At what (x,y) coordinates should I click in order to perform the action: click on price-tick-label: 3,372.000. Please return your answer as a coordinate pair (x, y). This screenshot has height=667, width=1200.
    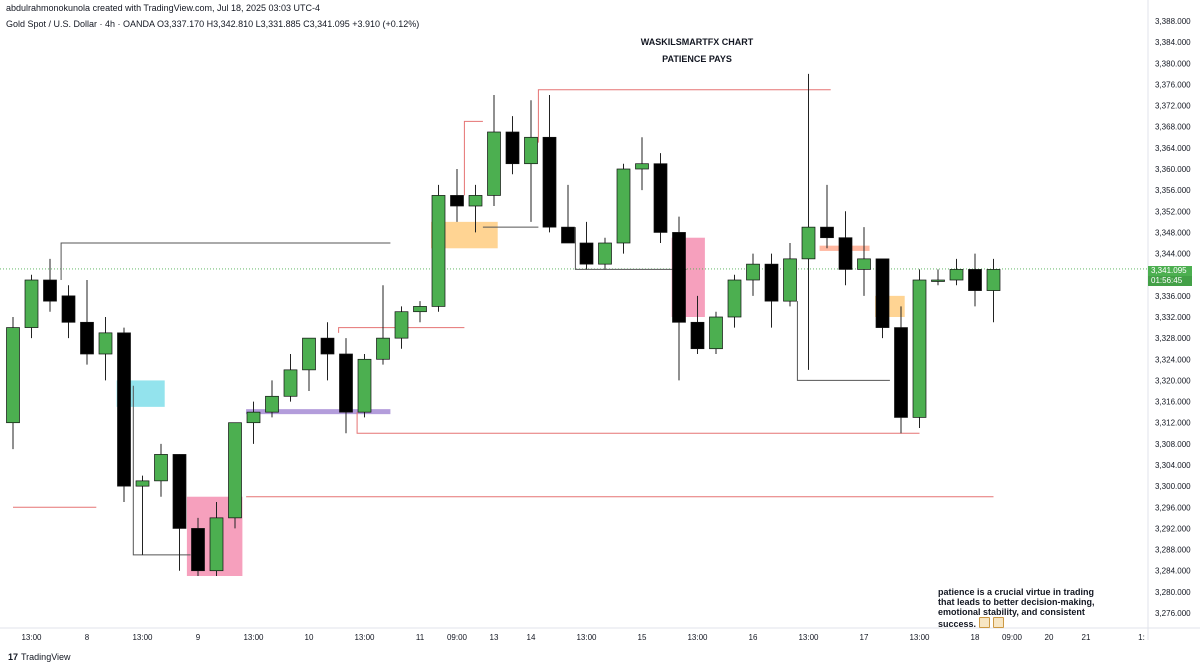
    Looking at the image, I should click on (1173, 106).